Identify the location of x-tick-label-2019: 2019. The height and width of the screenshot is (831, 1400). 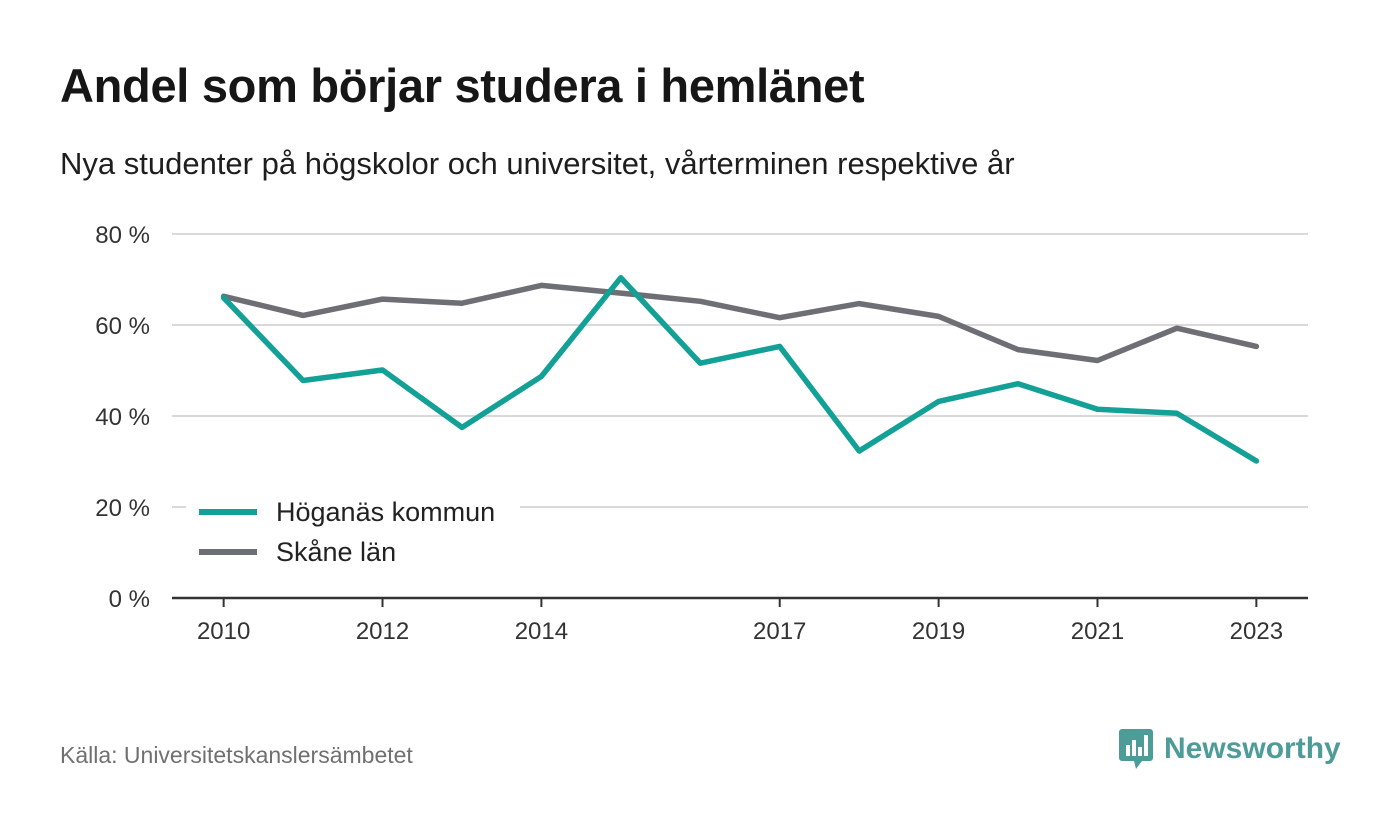
(938, 631).